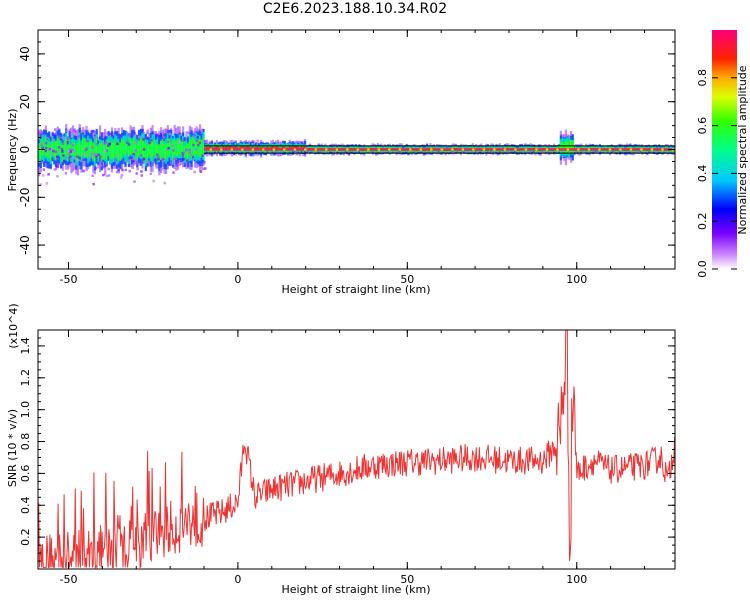  I want to click on snr-y-tick-label: 1.4, so click(25, 346).